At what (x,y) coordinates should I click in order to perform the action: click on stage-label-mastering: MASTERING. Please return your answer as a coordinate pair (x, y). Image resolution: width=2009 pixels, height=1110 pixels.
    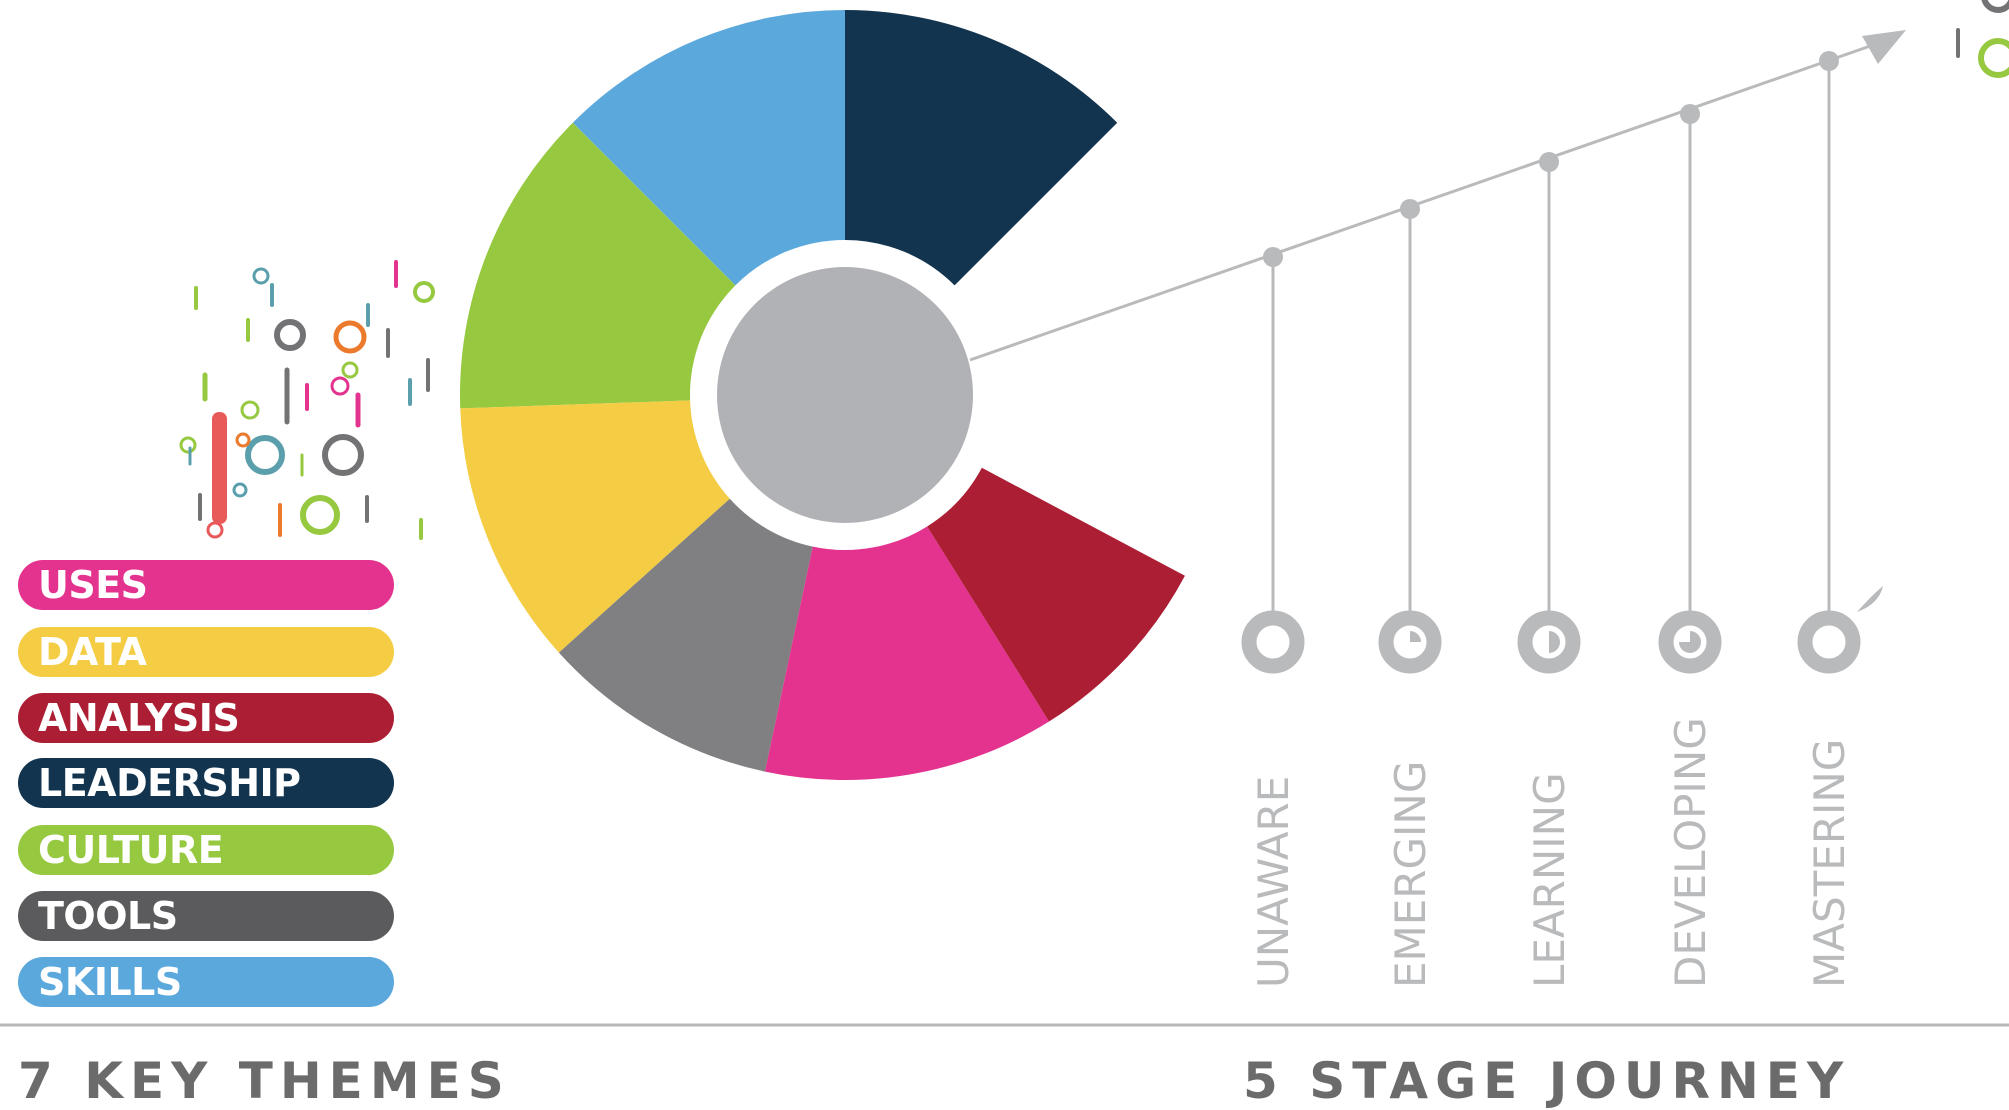
    Looking at the image, I should click on (1829, 863).